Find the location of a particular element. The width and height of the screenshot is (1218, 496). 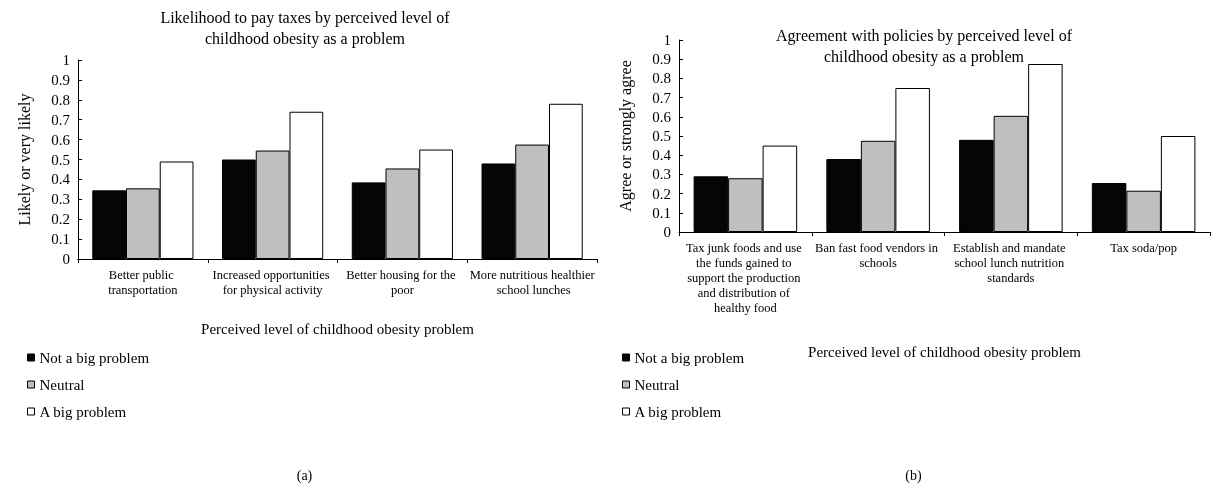

text: (a) is located at coordinates (304, 475).